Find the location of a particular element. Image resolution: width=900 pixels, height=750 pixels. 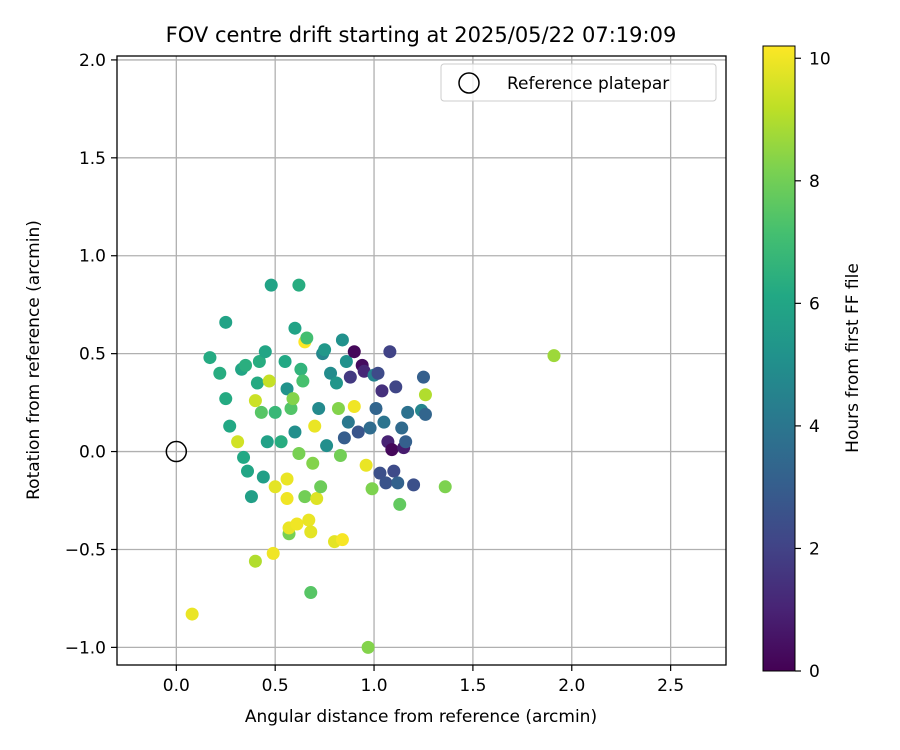

y-tick-label: 0.0 is located at coordinates (92, 453).